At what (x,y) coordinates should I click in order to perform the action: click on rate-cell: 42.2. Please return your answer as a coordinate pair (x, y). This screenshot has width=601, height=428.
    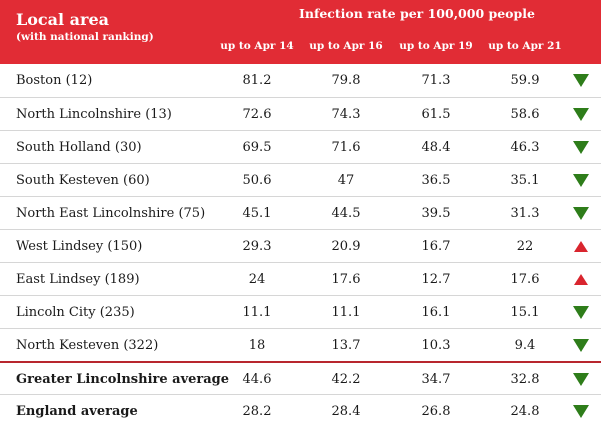
    Looking at the image, I should click on (346, 379).